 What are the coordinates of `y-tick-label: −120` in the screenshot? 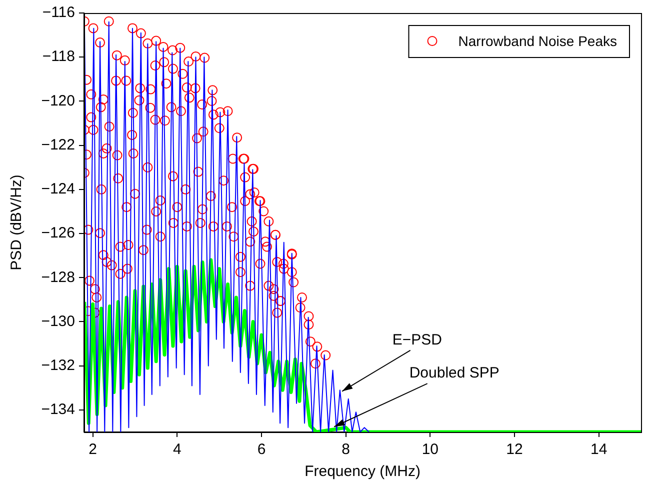 It's located at (58, 101).